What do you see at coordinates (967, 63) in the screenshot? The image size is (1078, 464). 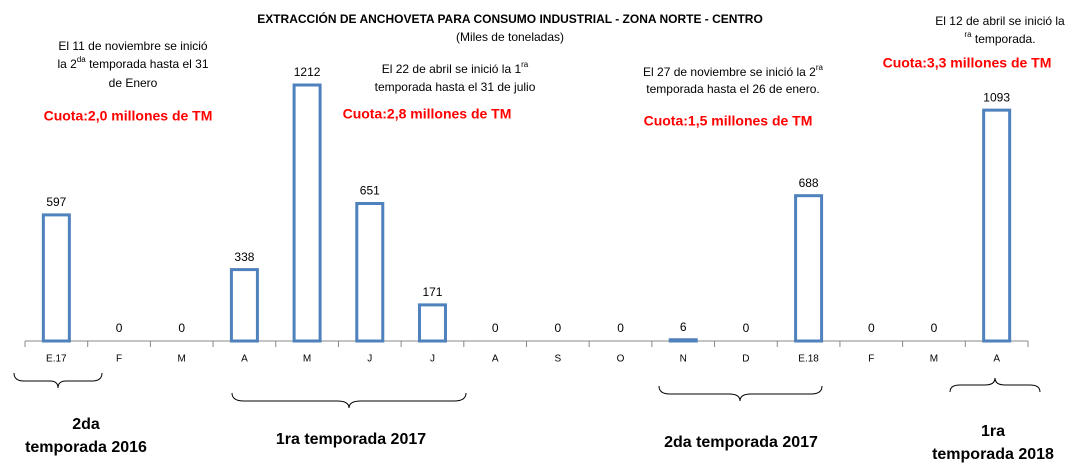 I see `quota: Cuota:3,3 millones de TM` at bounding box center [967, 63].